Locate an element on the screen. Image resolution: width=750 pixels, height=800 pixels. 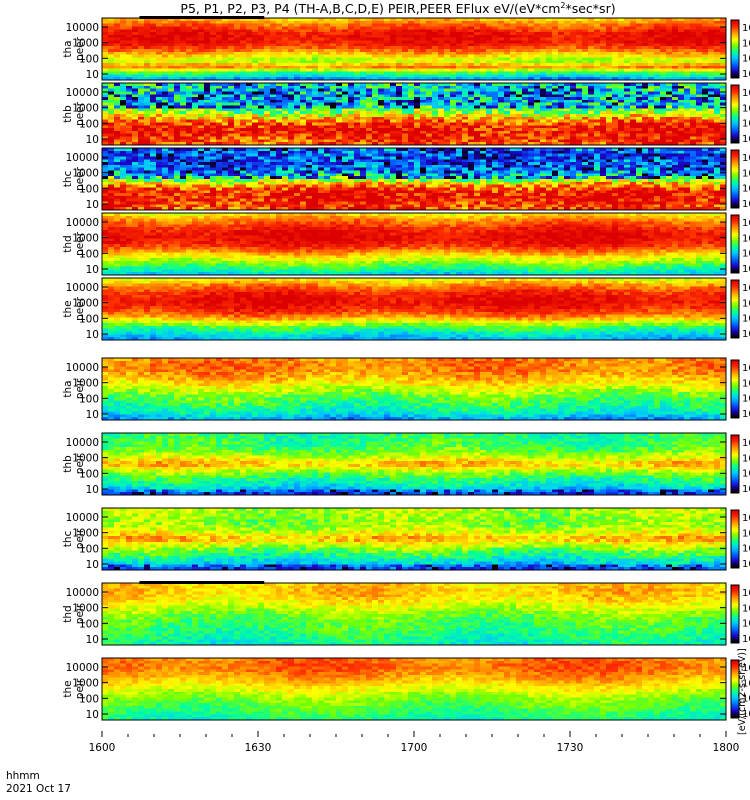
colorbar-tick-base: 10 is located at coordinates (746, 59).